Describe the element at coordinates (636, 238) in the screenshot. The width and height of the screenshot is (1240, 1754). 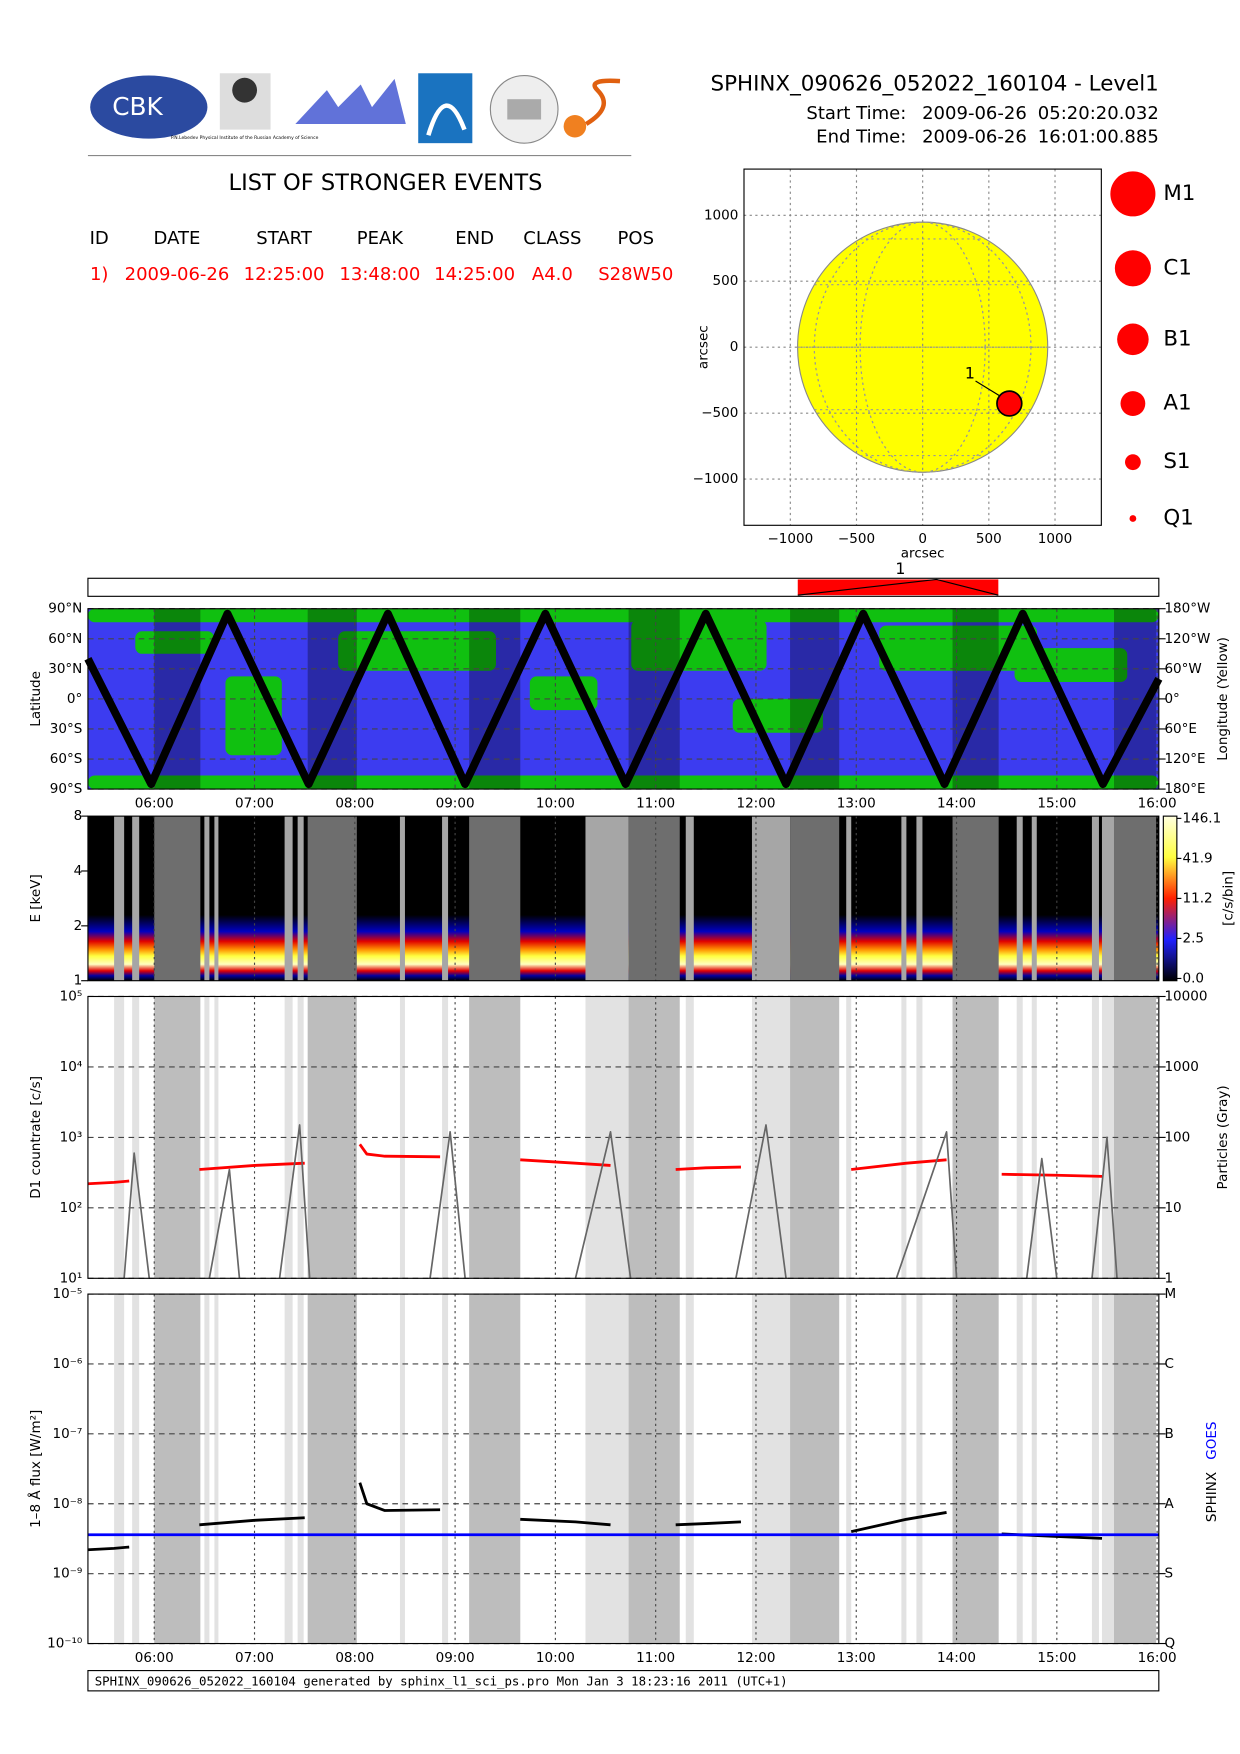
I see `column-header: POS` at that location.